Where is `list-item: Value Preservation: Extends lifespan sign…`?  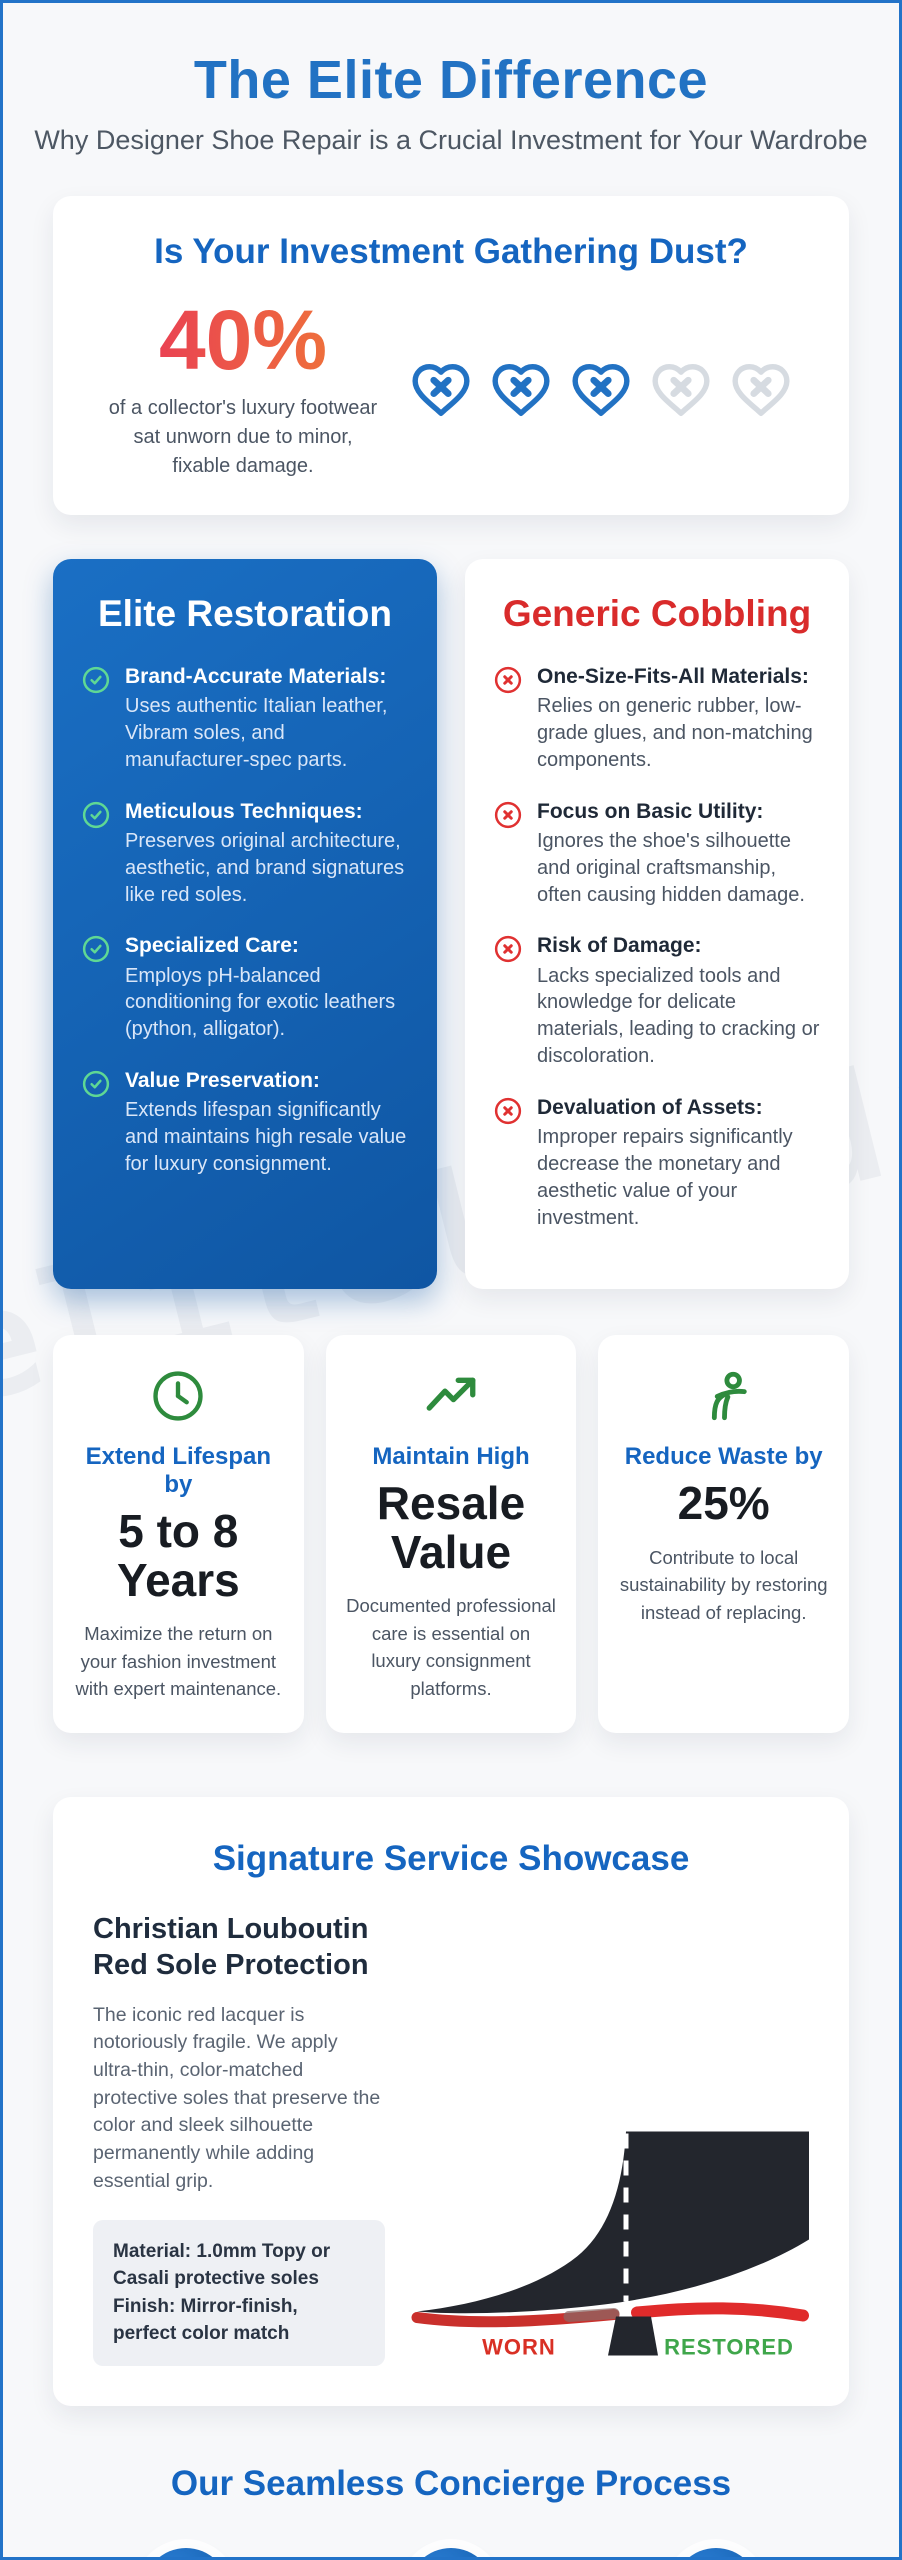
list-item: Value Preservation: Extends lifespan sign… is located at coordinates (245, 1122).